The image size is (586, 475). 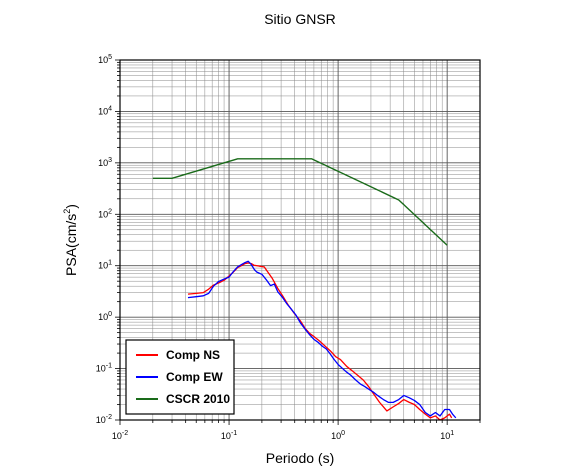 I want to click on x-tick-label-exp: -1, so click(x=234, y=433).